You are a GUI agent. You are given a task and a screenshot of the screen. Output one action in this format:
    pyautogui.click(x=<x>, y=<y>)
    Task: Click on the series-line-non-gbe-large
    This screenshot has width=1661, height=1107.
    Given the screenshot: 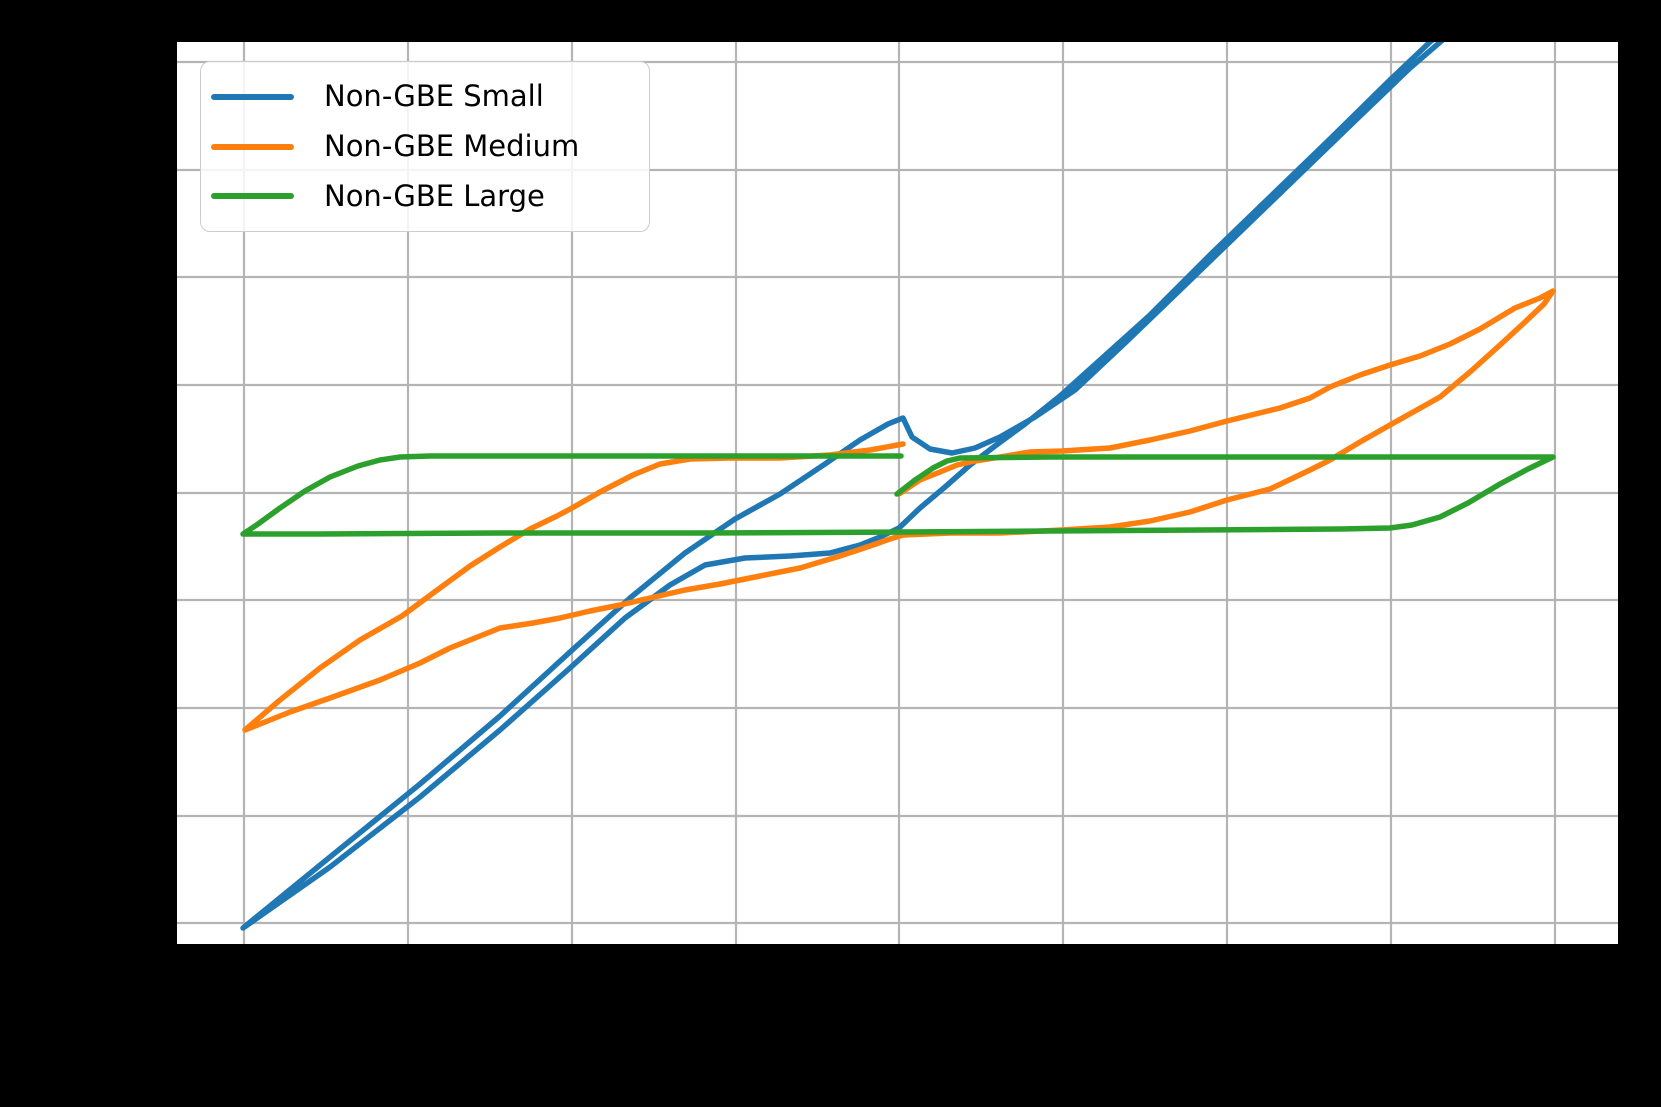 What is the action you would take?
    pyautogui.click(x=898, y=495)
    